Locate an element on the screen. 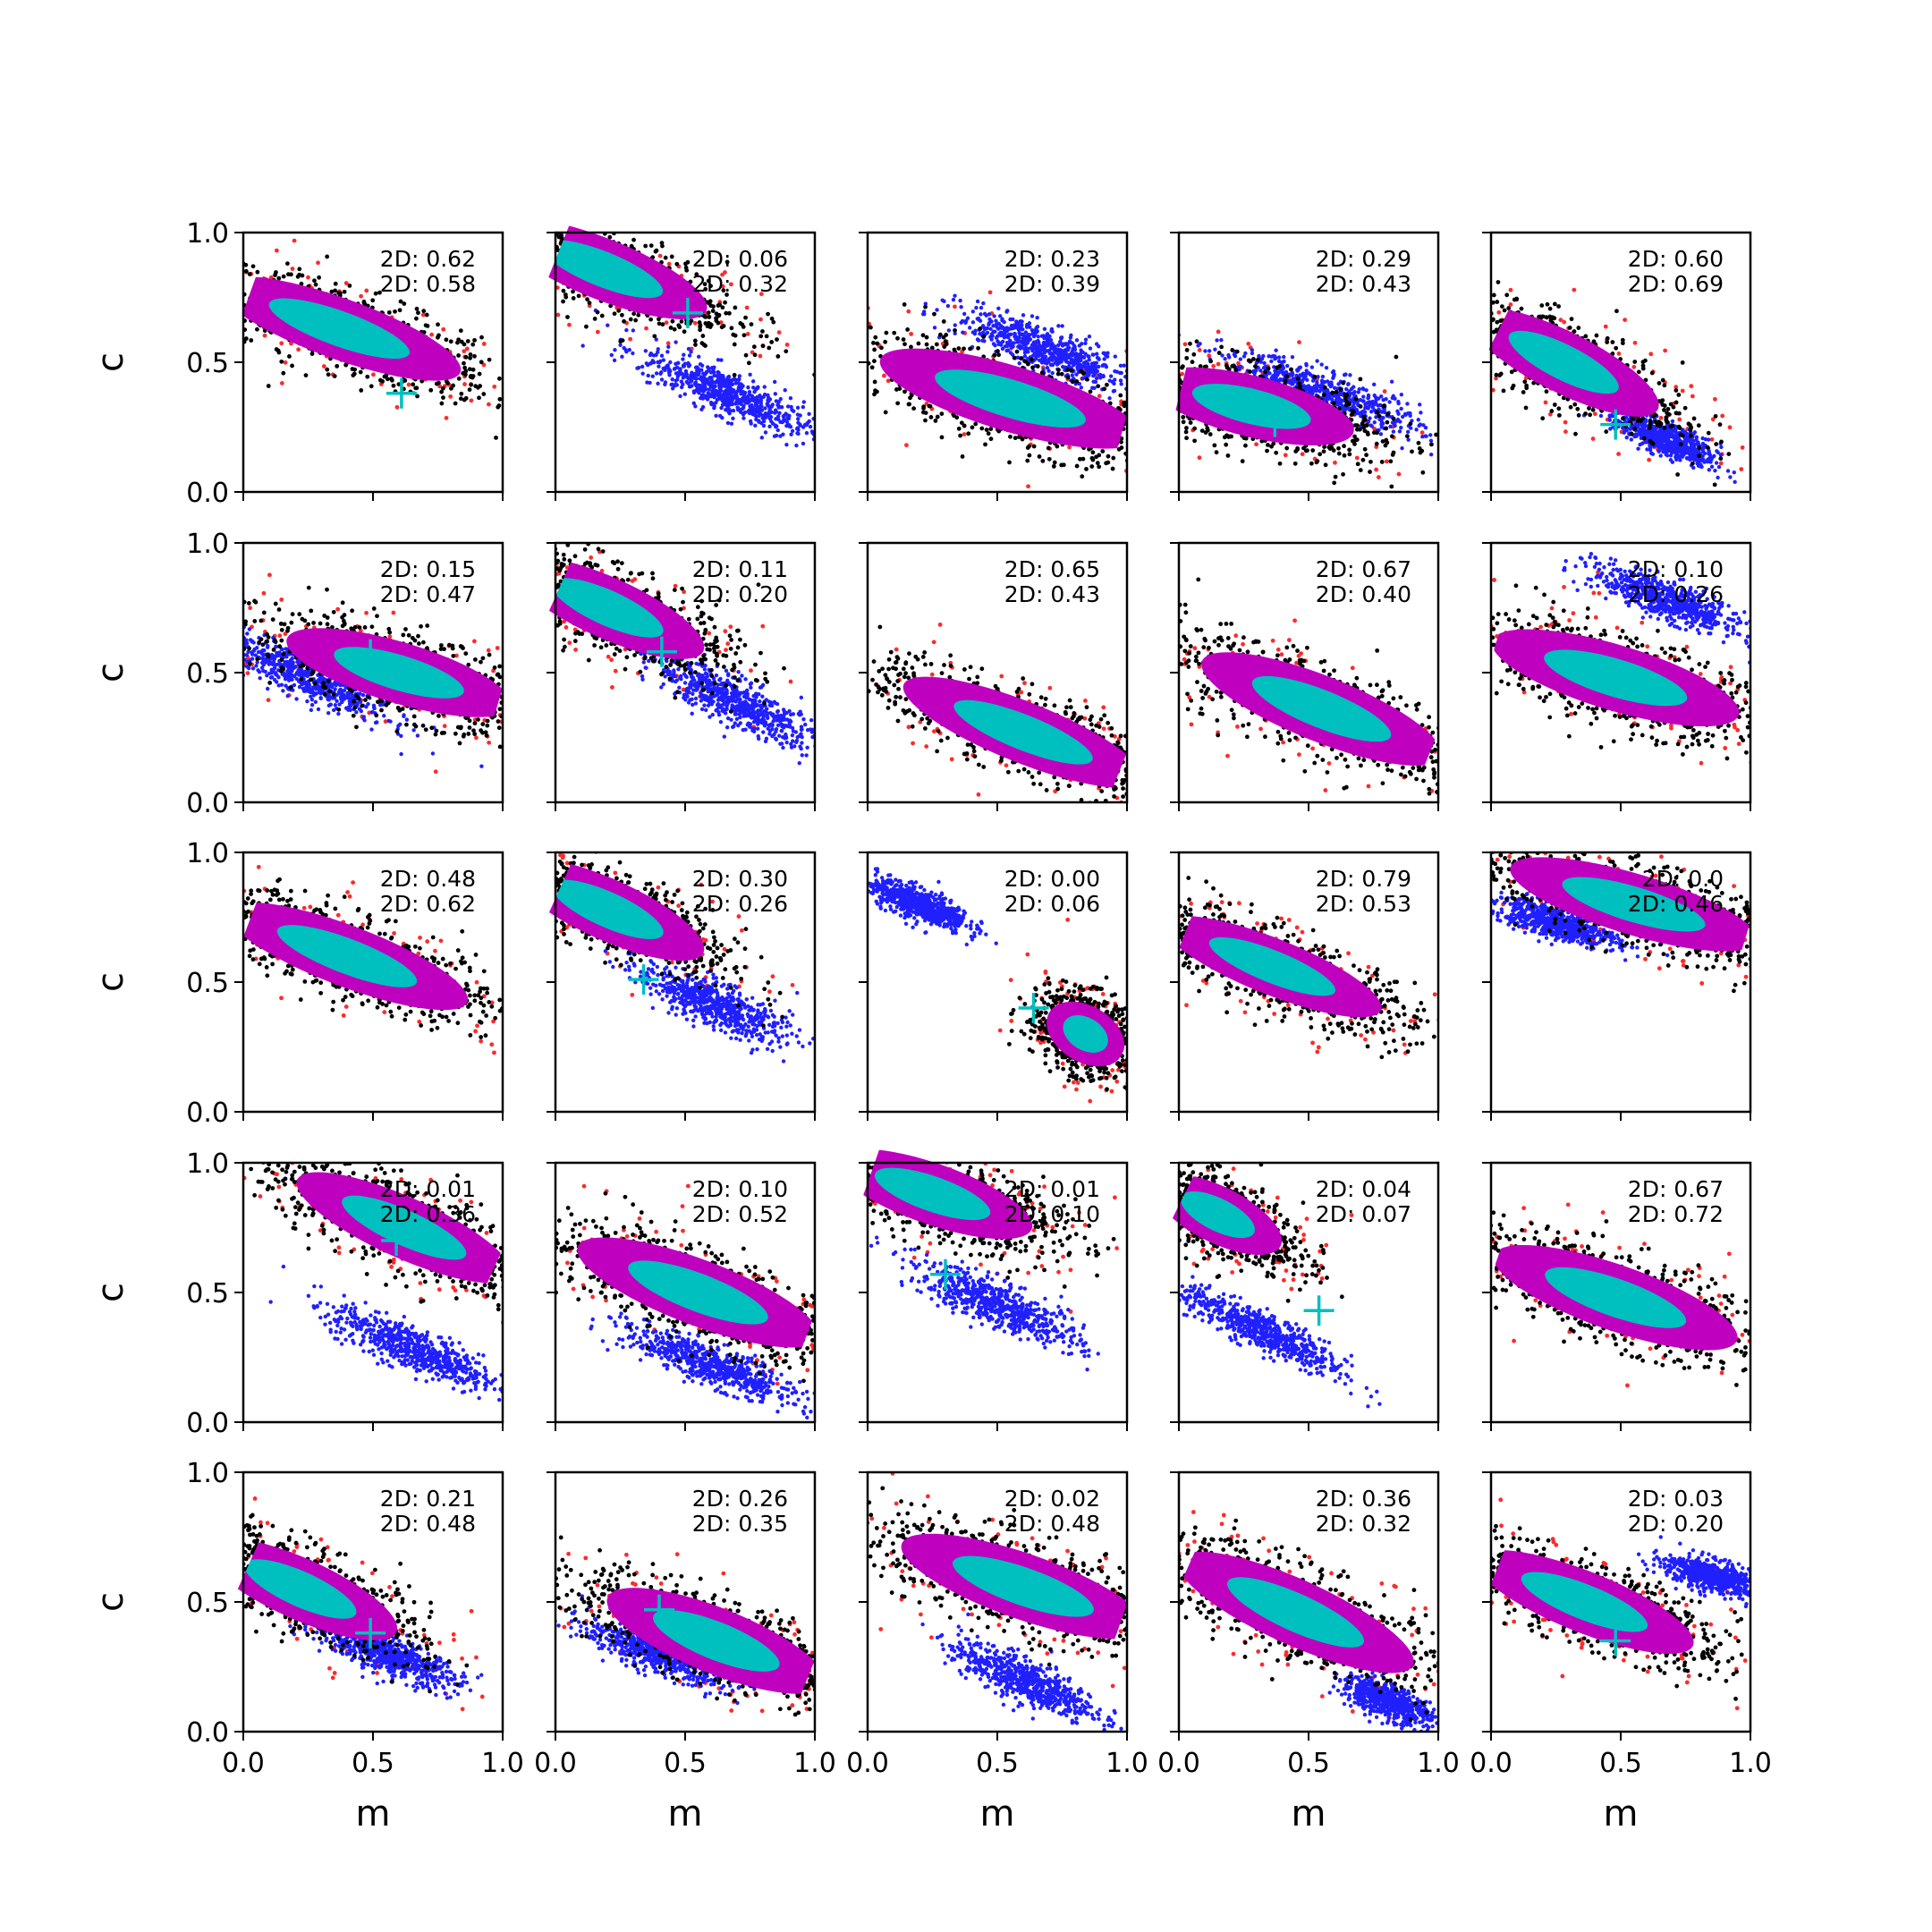 The image size is (1932, 1932). panel-annotation: 2D: 0.23 is located at coordinates (1052, 259).